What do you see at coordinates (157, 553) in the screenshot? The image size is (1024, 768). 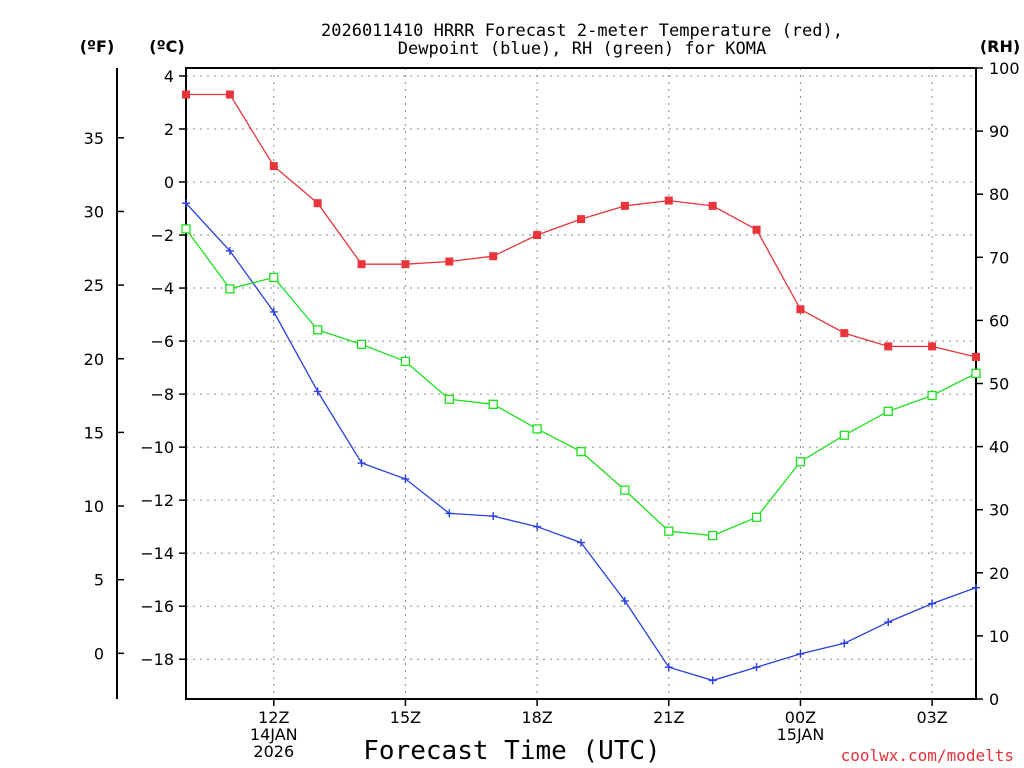 I see `celsius-tick-label: −14` at bounding box center [157, 553].